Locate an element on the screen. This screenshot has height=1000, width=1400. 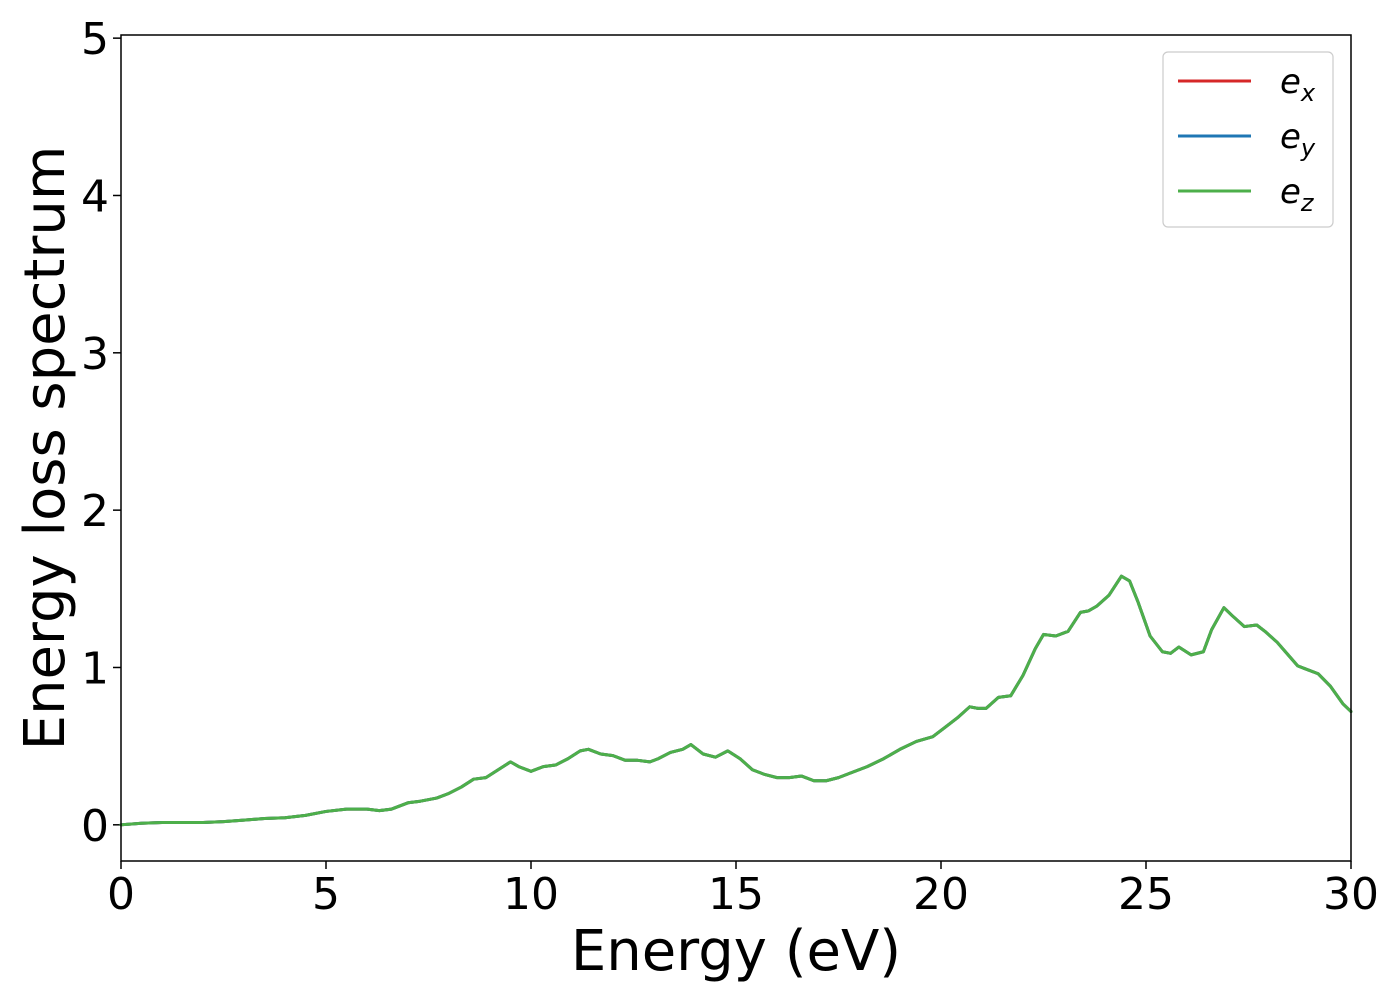
x-tick-label: 20 is located at coordinates (941, 894).